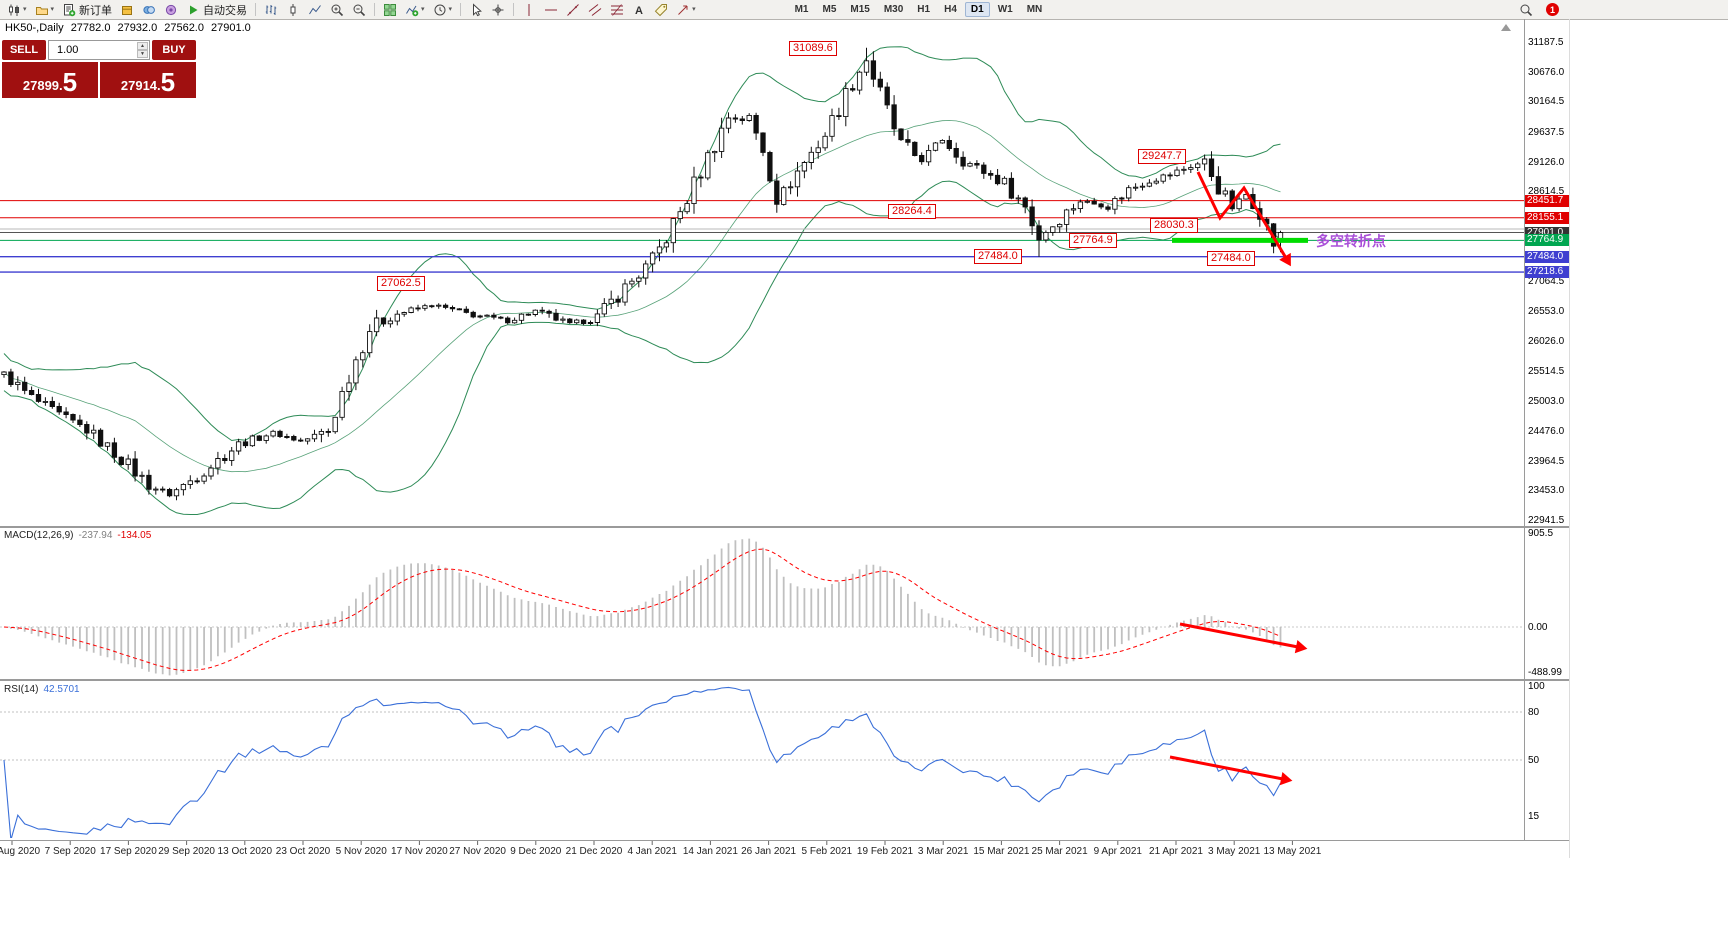 The width and height of the screenshot is (1728, 946). Describe the element at coordinates (50, 80) in the screenshot. I see `sell-price: 27899. 5` at that location.